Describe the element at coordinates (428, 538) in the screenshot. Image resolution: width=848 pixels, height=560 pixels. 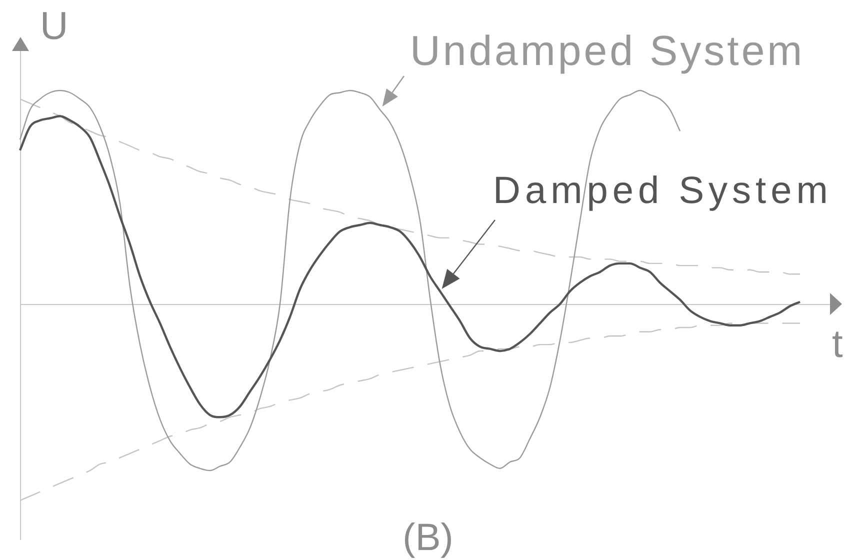
I see `text: (B)` at that location.